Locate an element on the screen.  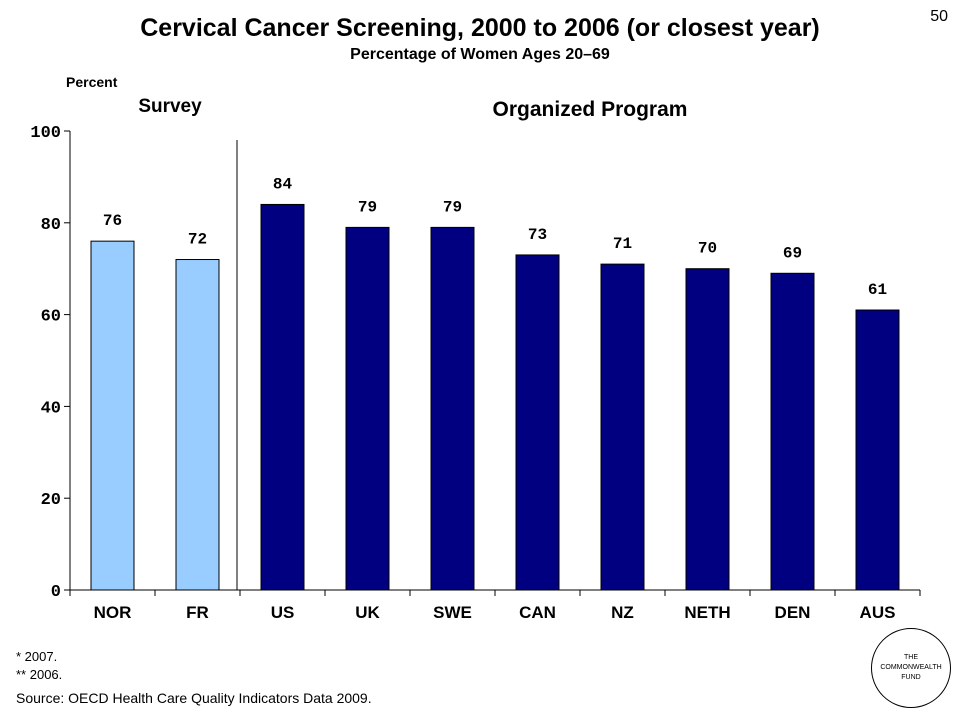
x-tick-label: SWE is located at coordinates (452, 612).